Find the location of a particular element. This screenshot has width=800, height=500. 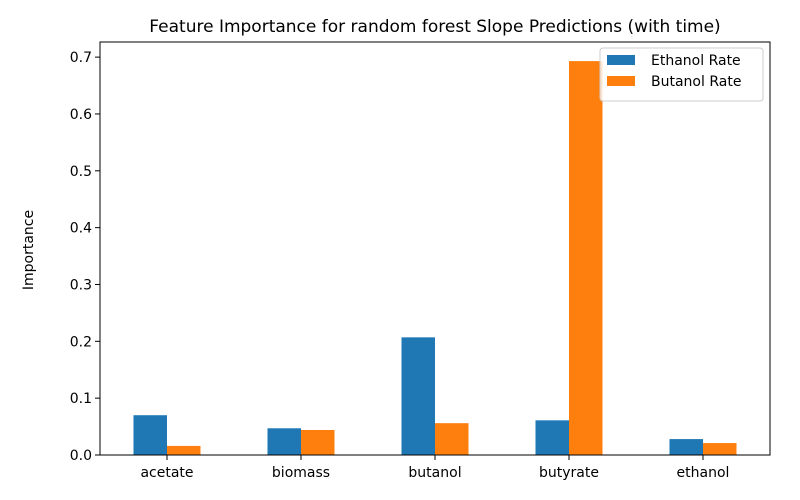

legend: Ethanol Rate Butanol Rate is located at coordinates (681, 74).